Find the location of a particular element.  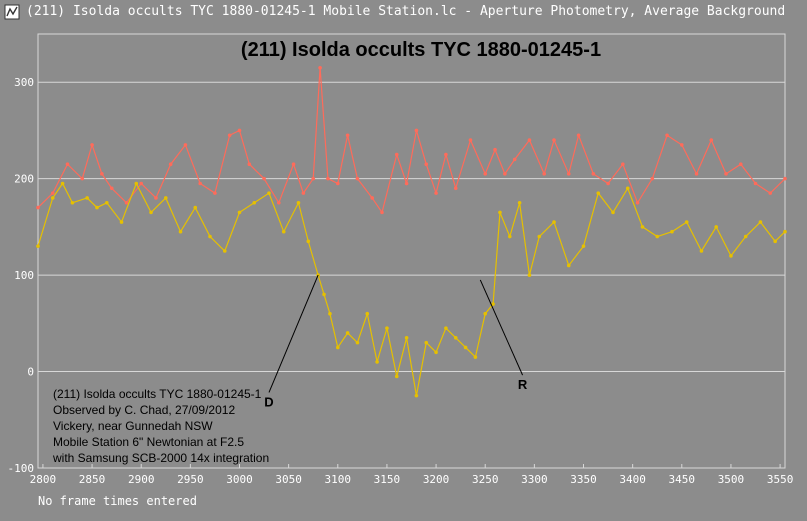

x-tick-label: 2900 is located at coordinates (141, 479).